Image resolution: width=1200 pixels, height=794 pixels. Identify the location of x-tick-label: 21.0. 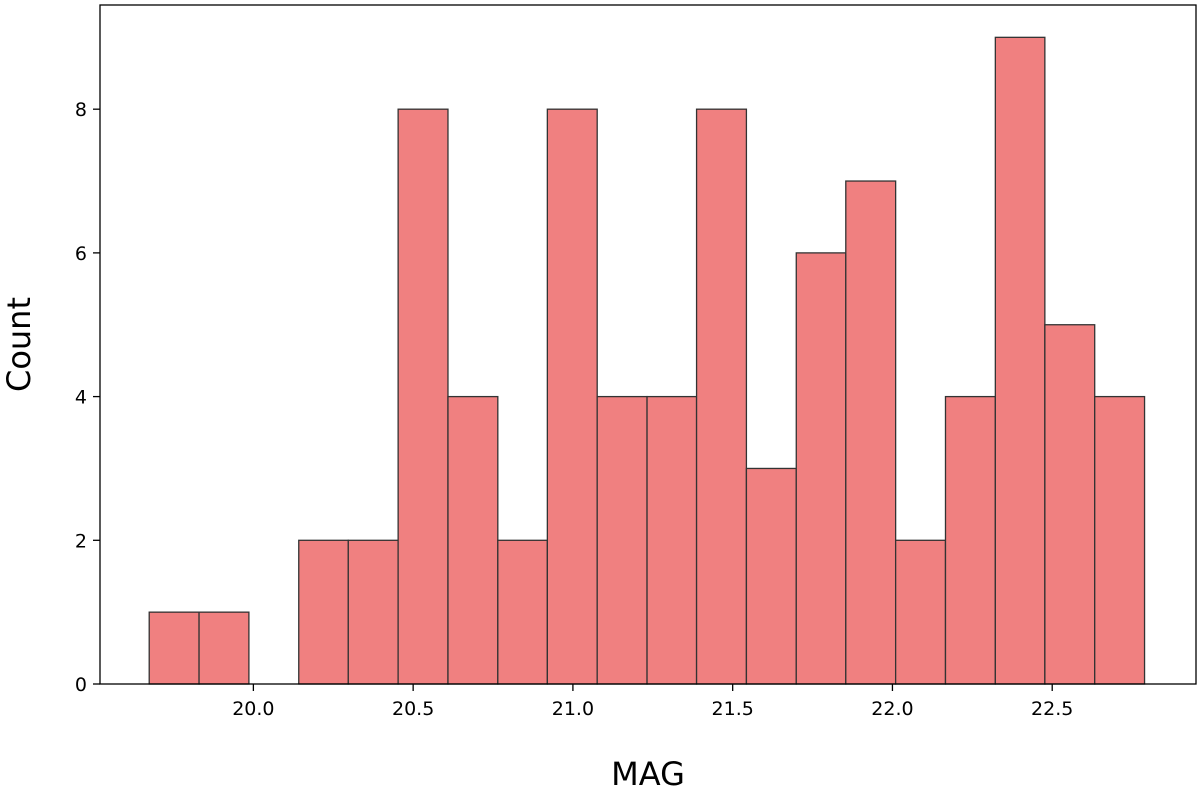
(573, 709).